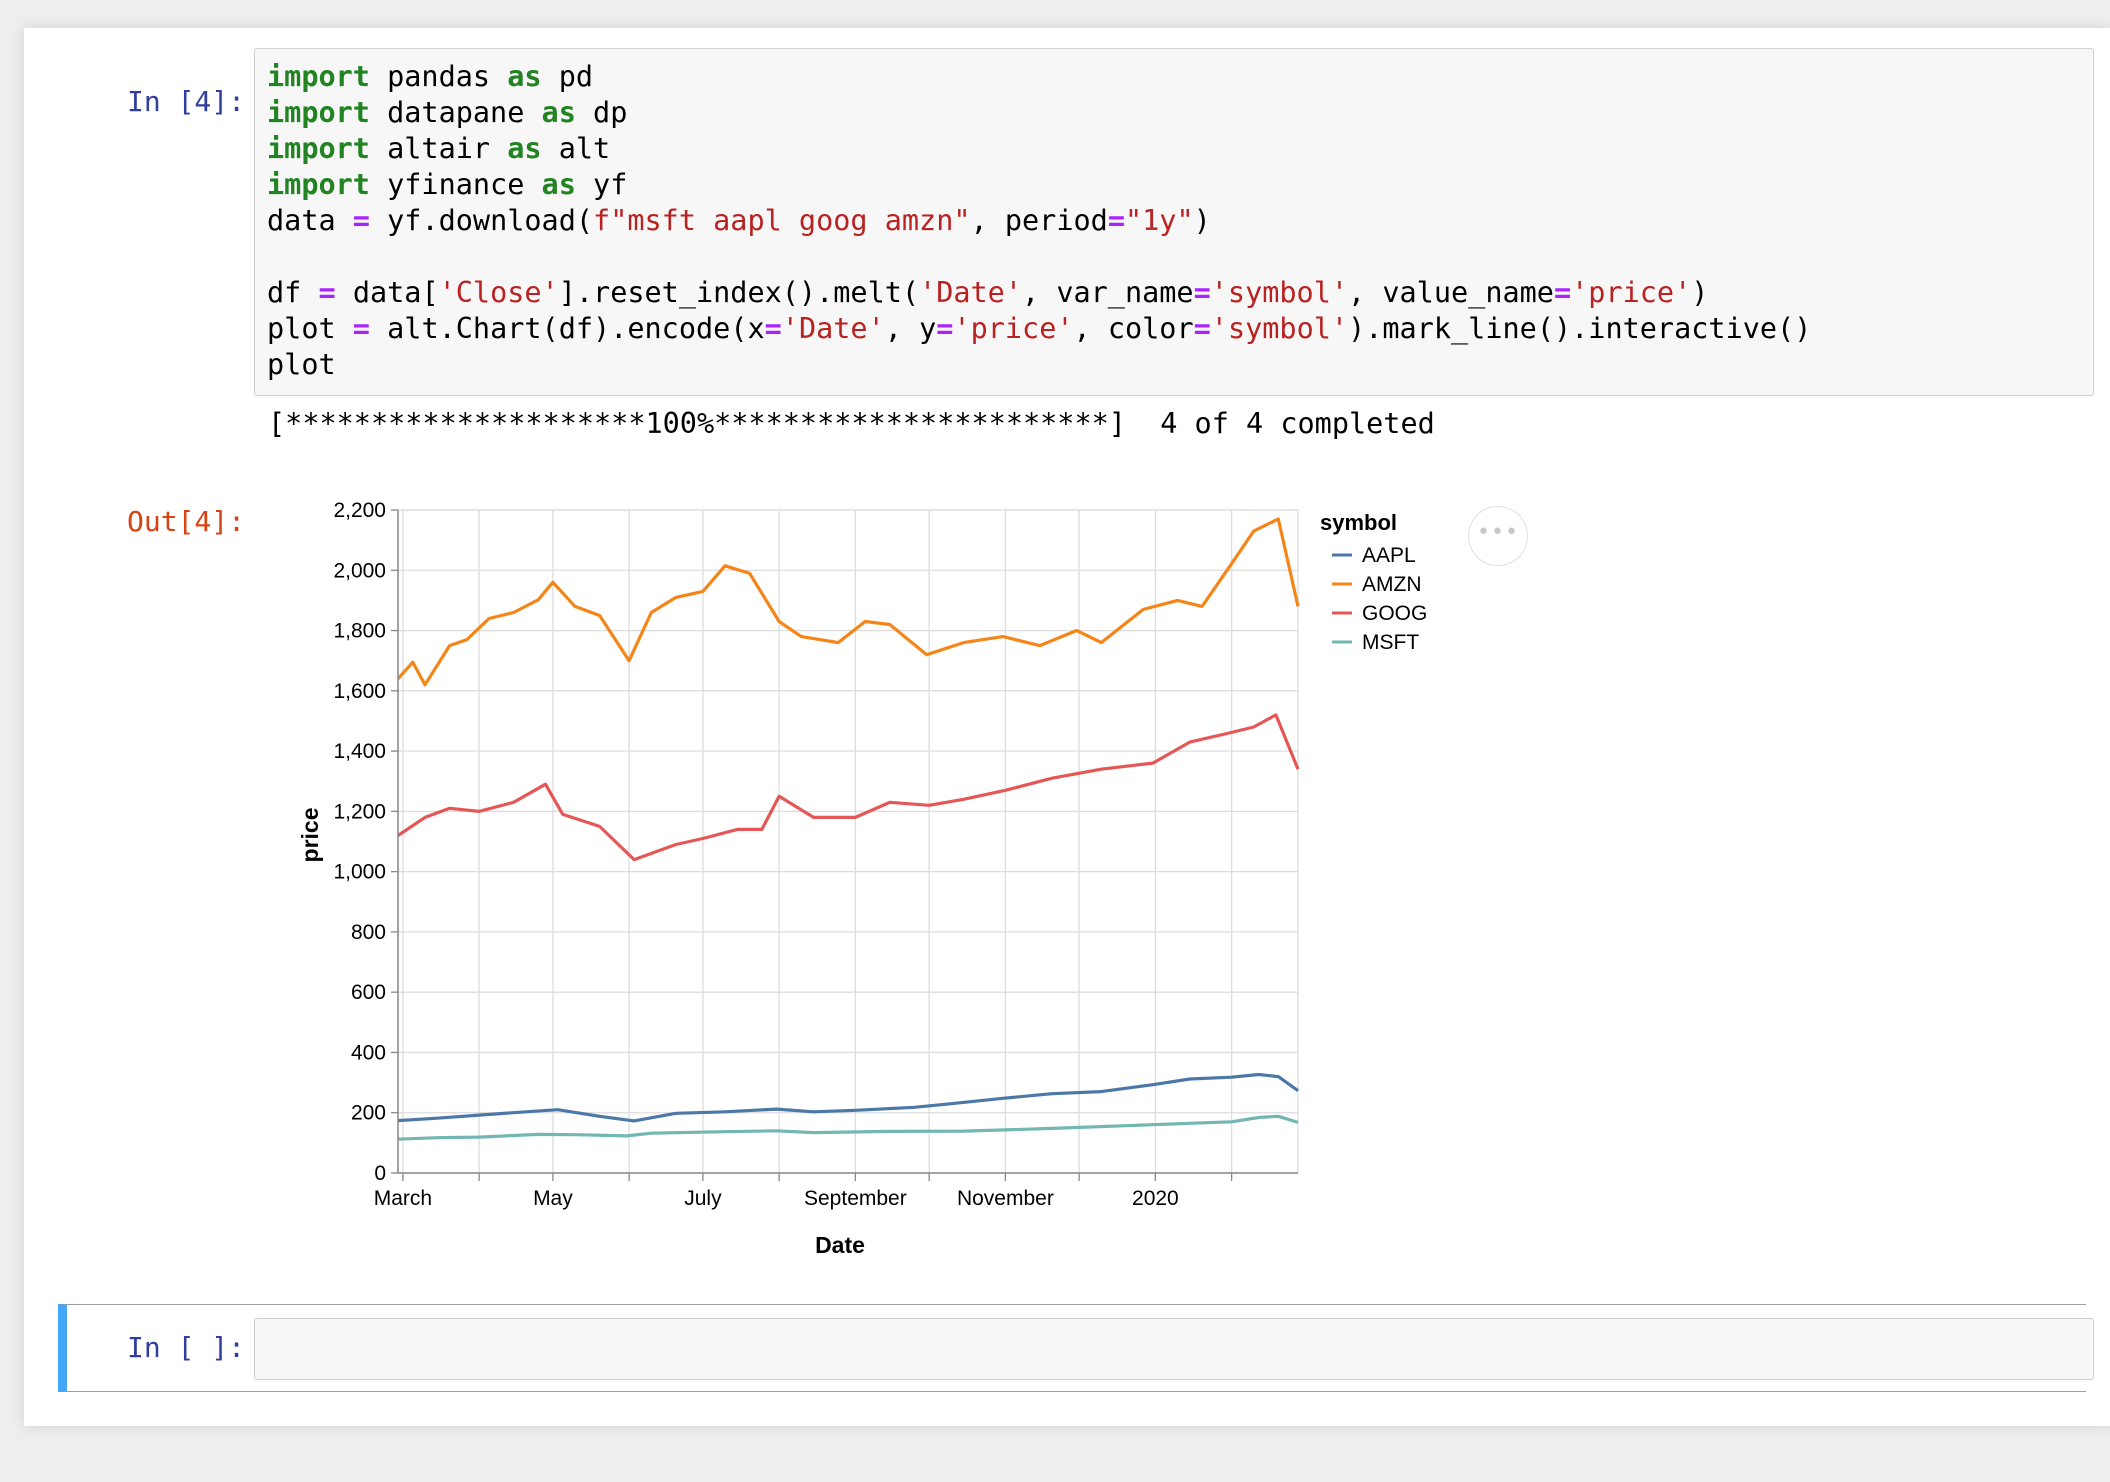 This screenshot has height=1482, width=2110. I want to click on output-prompt: Out[4]:, so click(186, 521).